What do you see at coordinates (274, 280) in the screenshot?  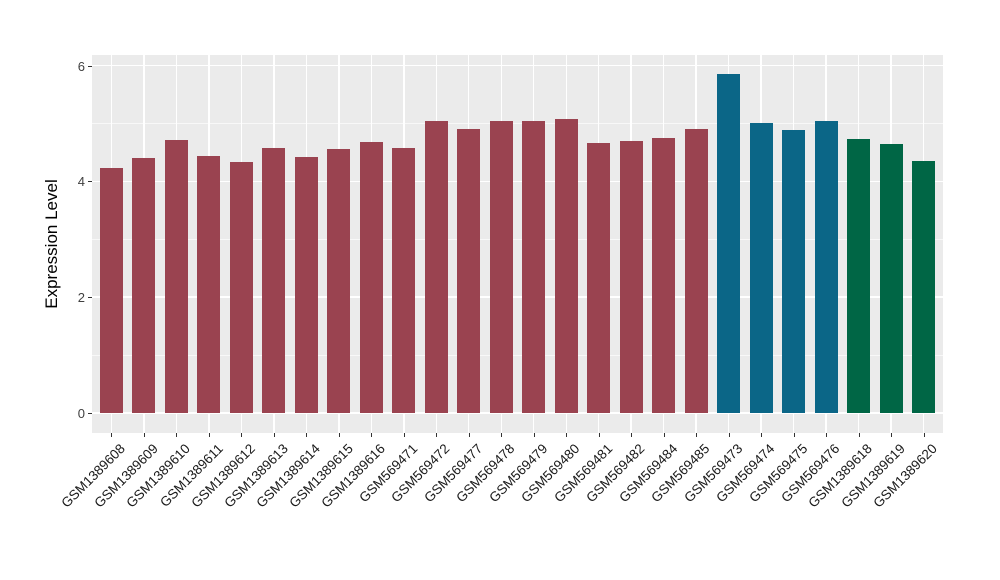 I see `bar-GSM1389613` at bounding box center [274, 280].